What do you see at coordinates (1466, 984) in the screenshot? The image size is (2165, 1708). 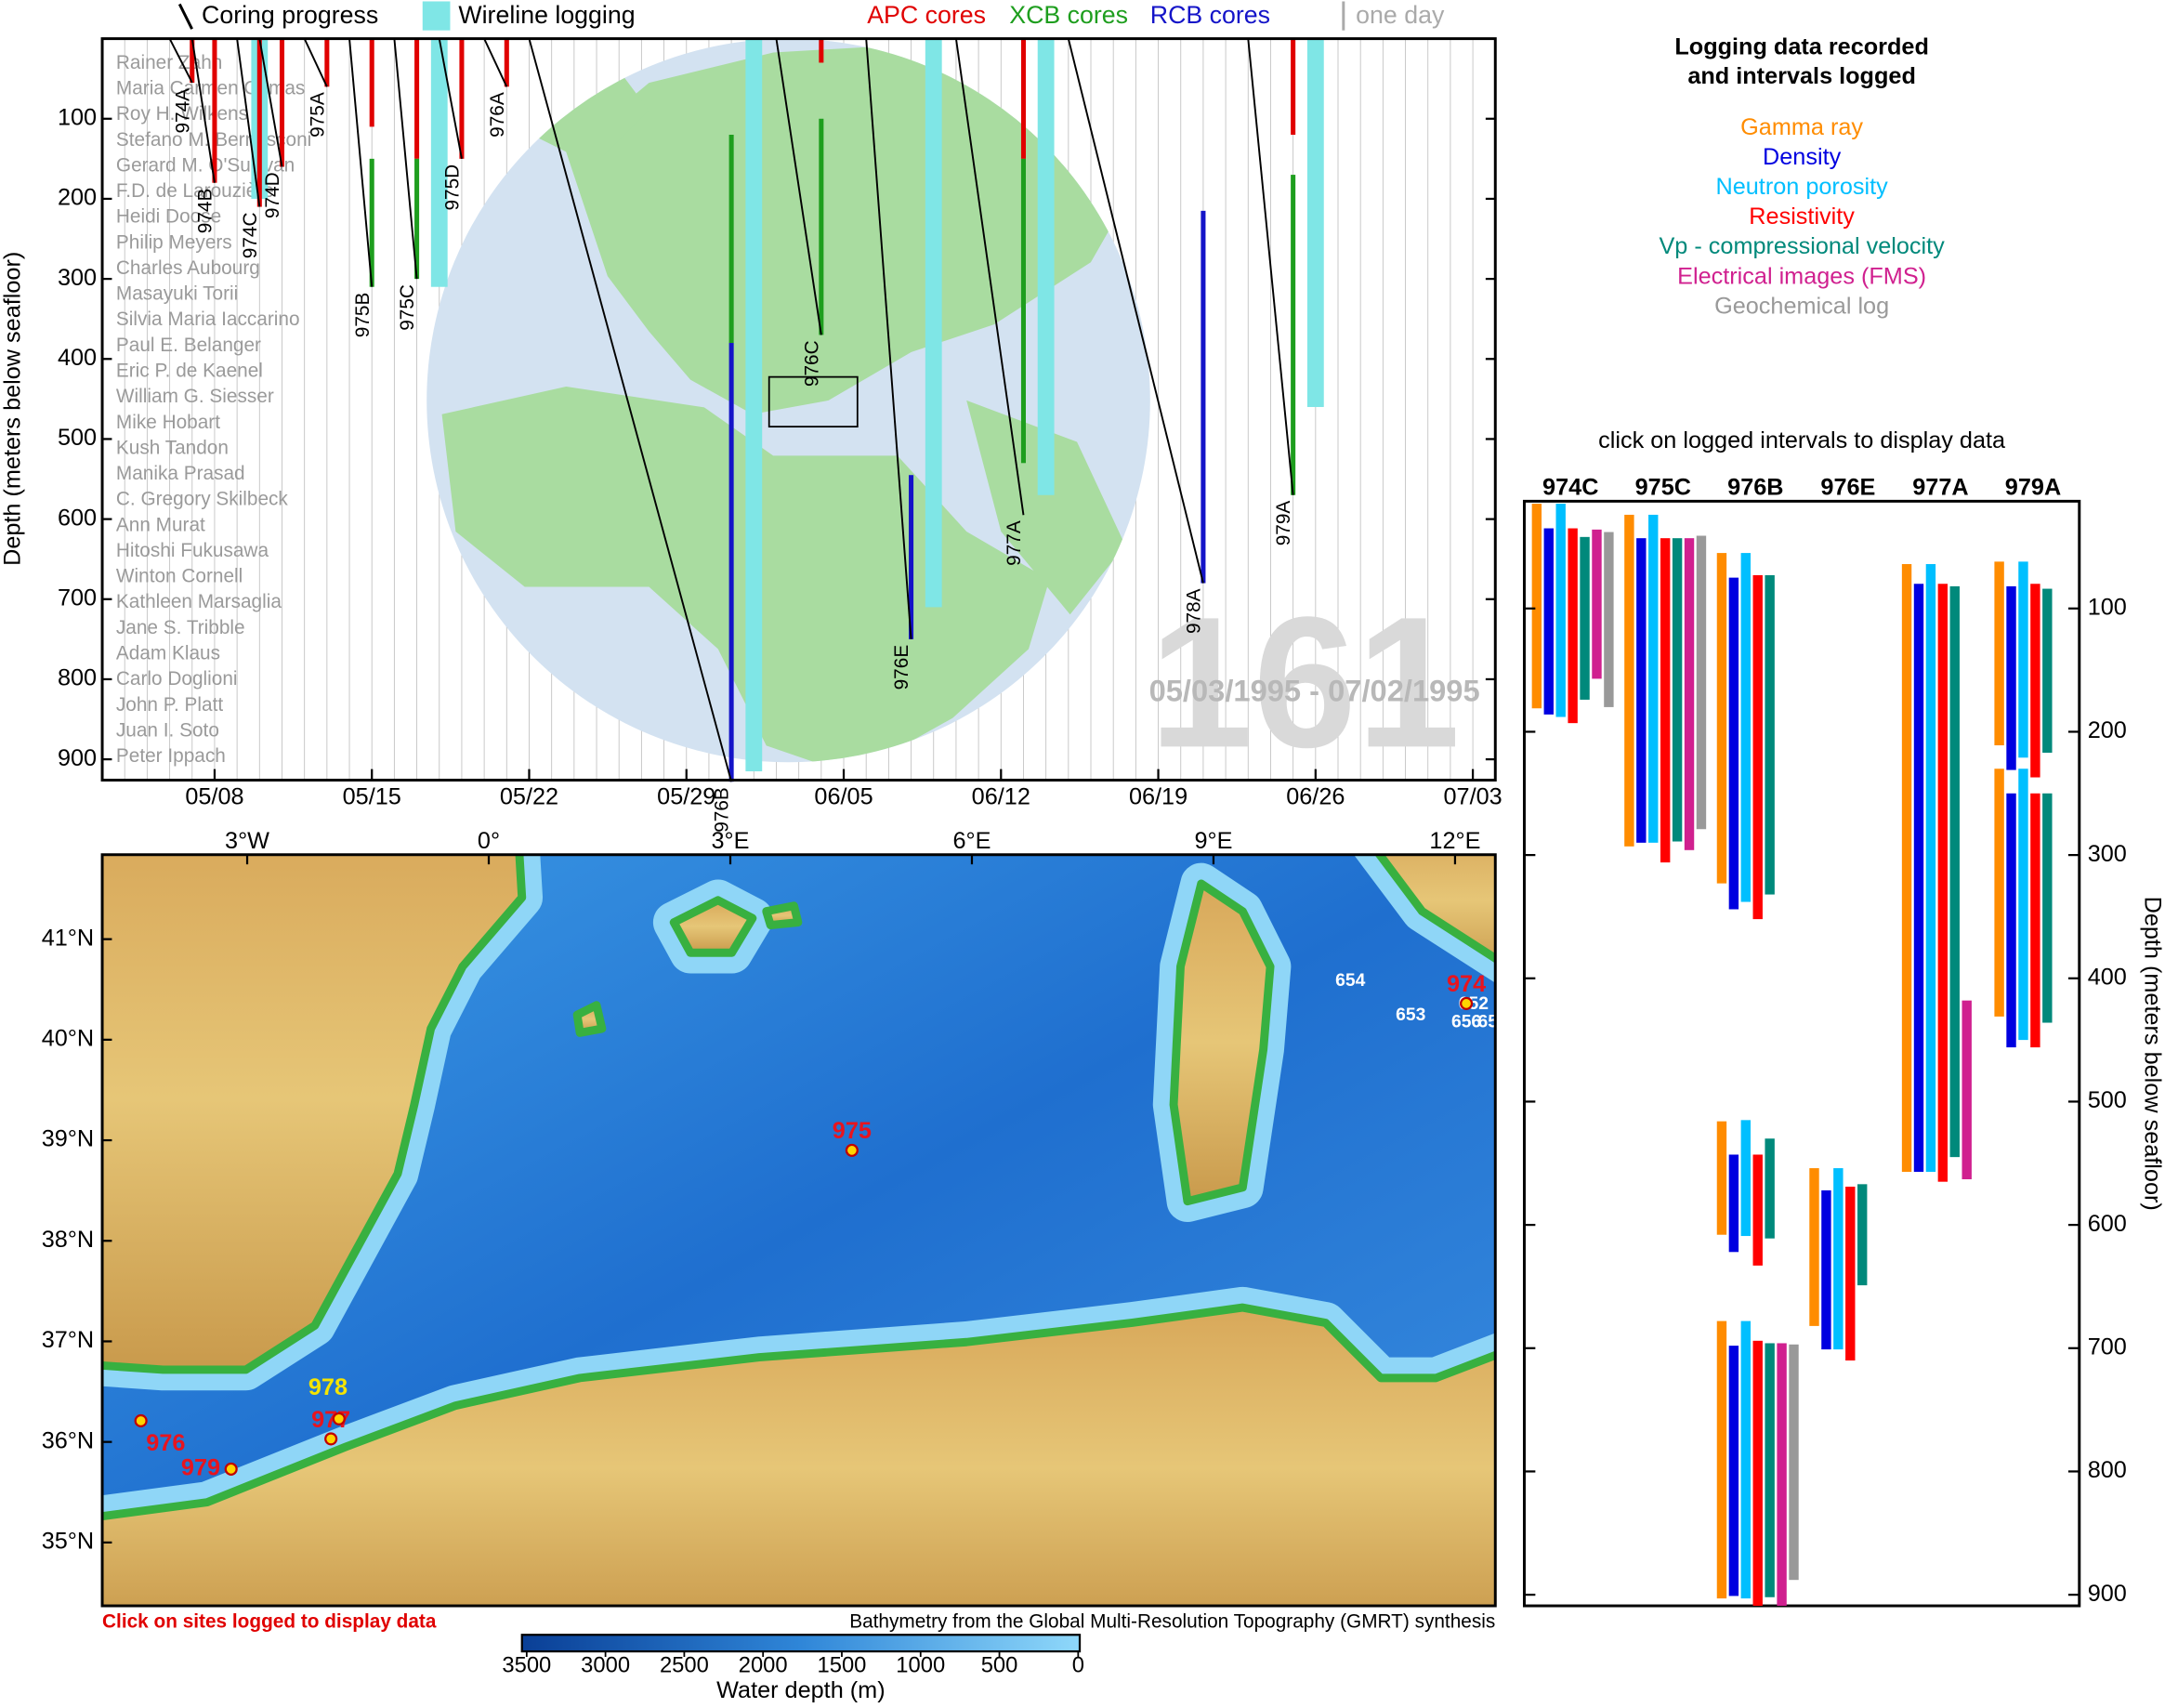 I see `site-label: 974` at bounding box center [1466, 984].